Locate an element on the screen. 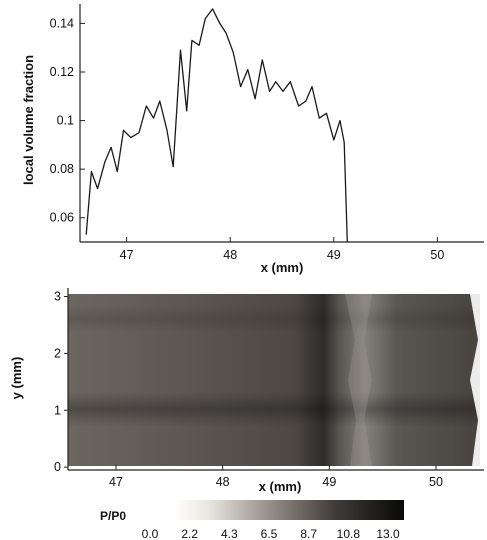 This screenshot has width=487, height=540. y-tick-label: 1 is located at coordinates (57, 410).